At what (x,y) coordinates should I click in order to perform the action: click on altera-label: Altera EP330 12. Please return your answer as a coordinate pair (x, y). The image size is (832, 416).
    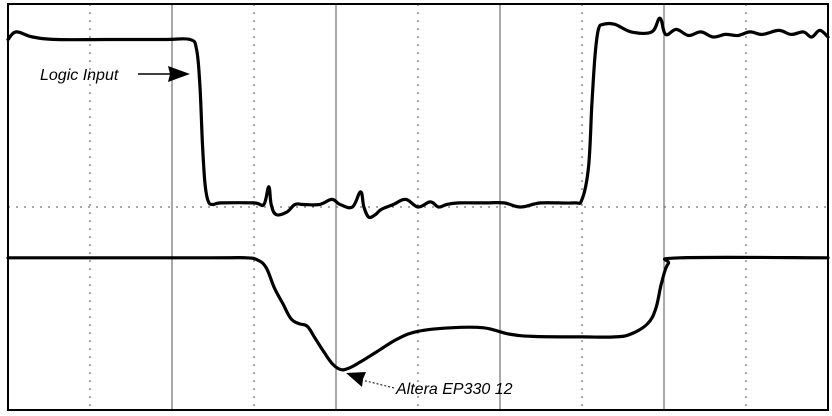
    Looking at the image, I should click on (454, 389).